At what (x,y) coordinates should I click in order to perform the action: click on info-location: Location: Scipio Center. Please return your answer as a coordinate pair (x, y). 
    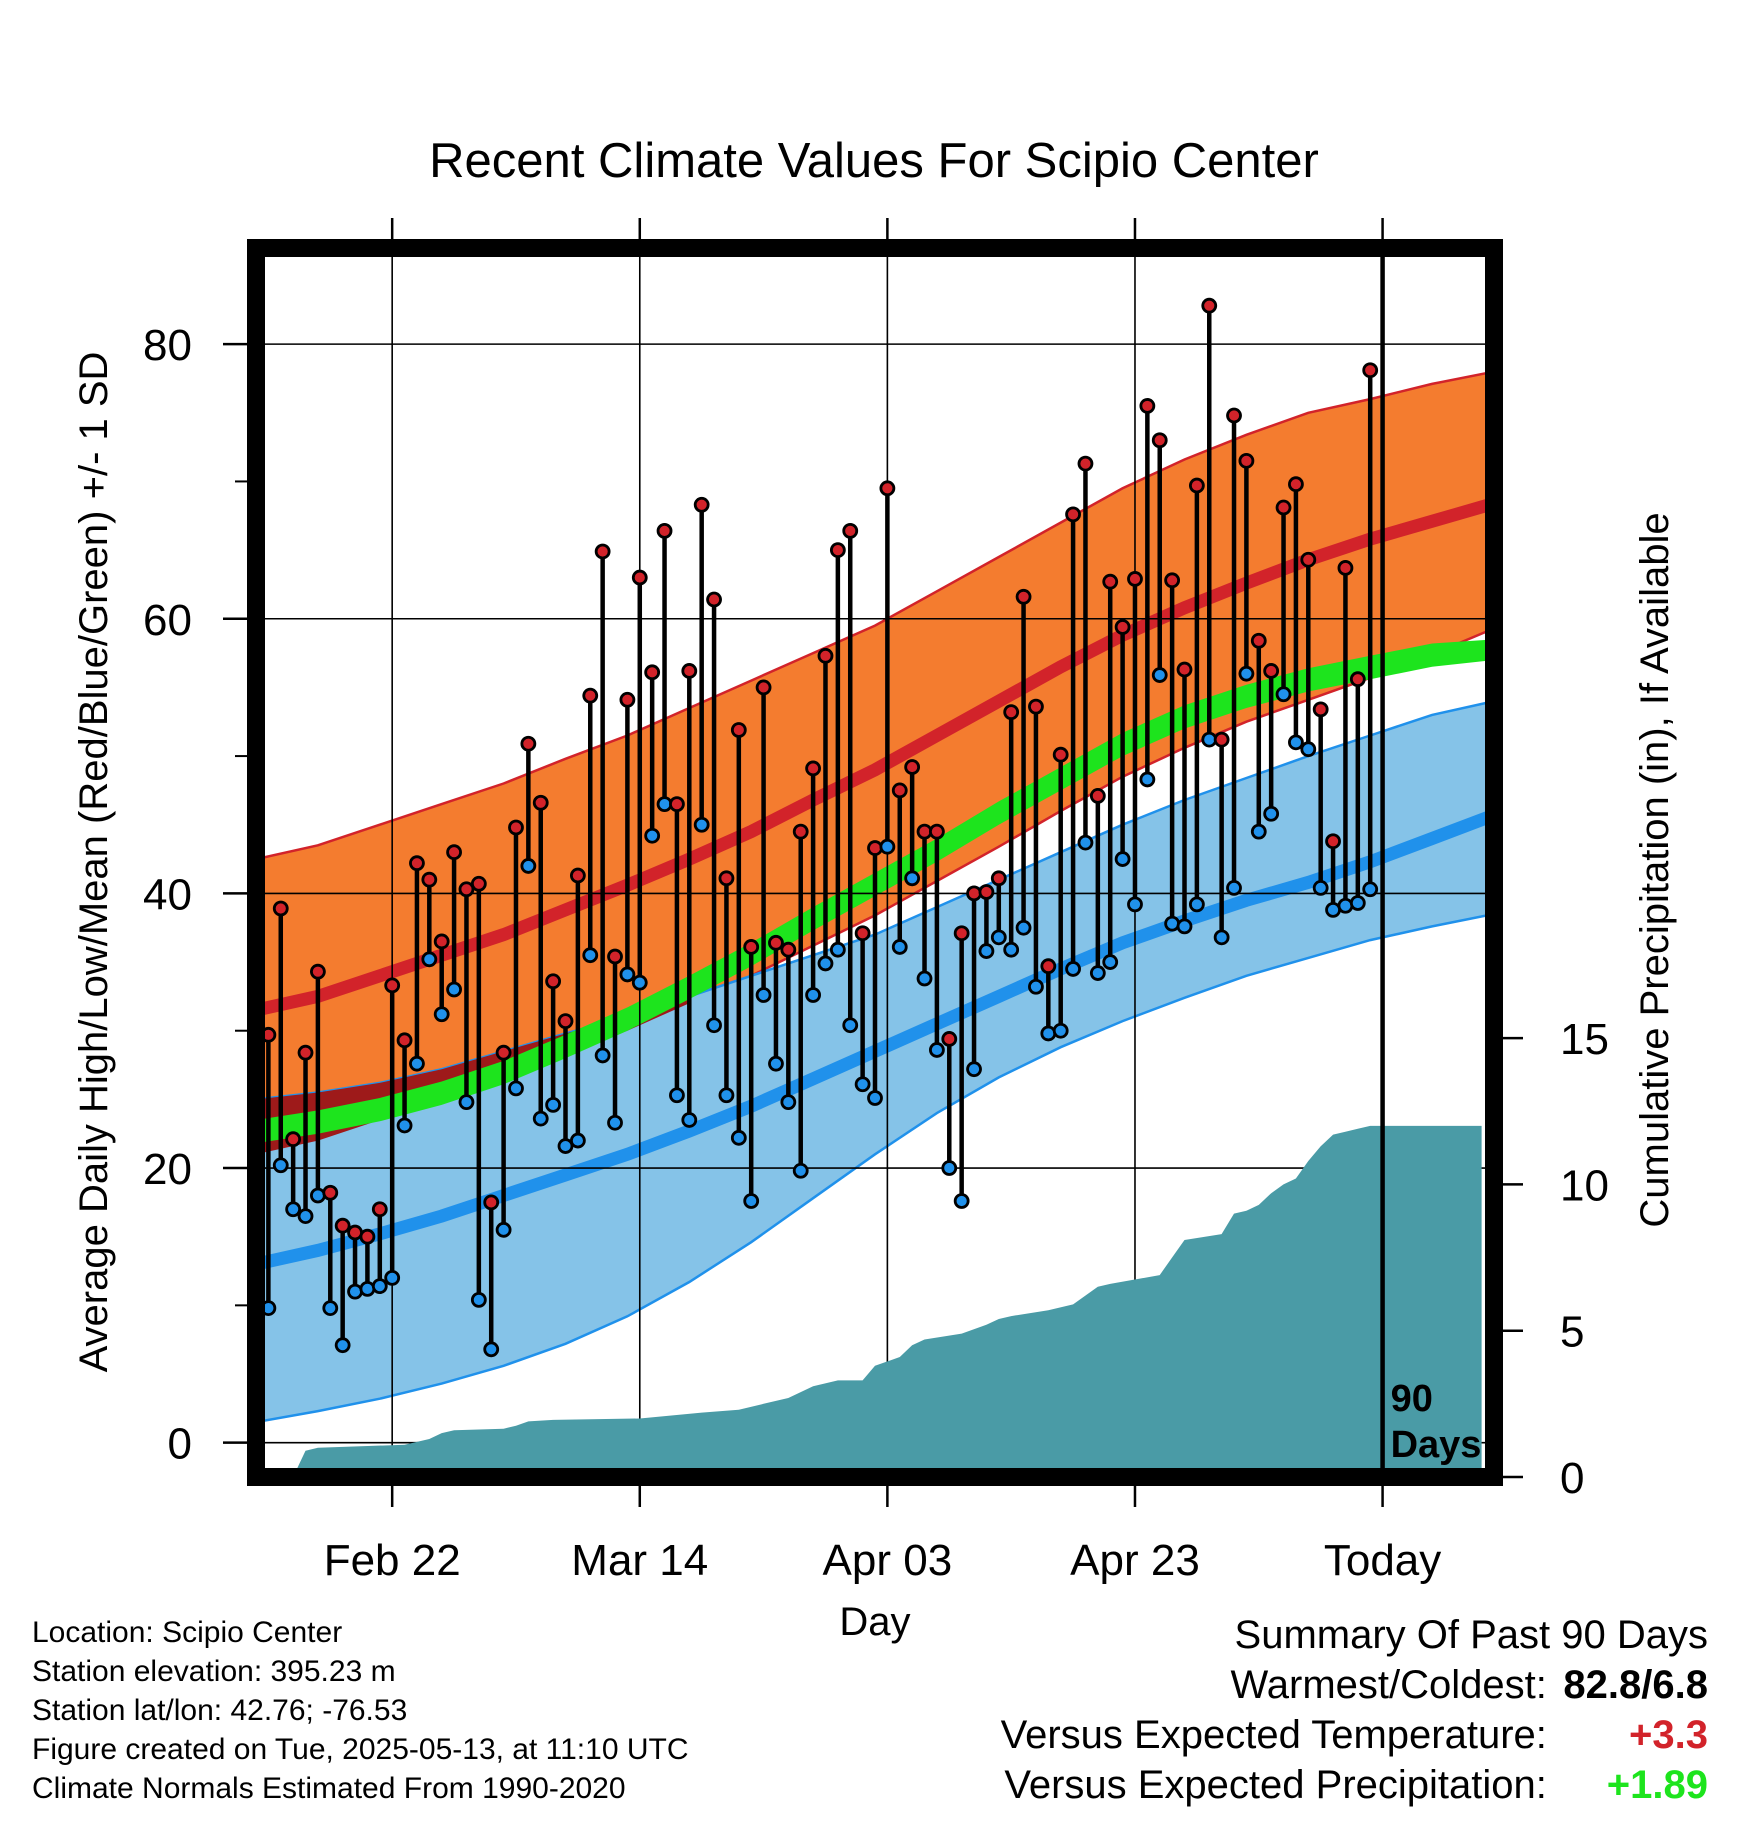
    Looking at the image, I should click on (187, 1632).